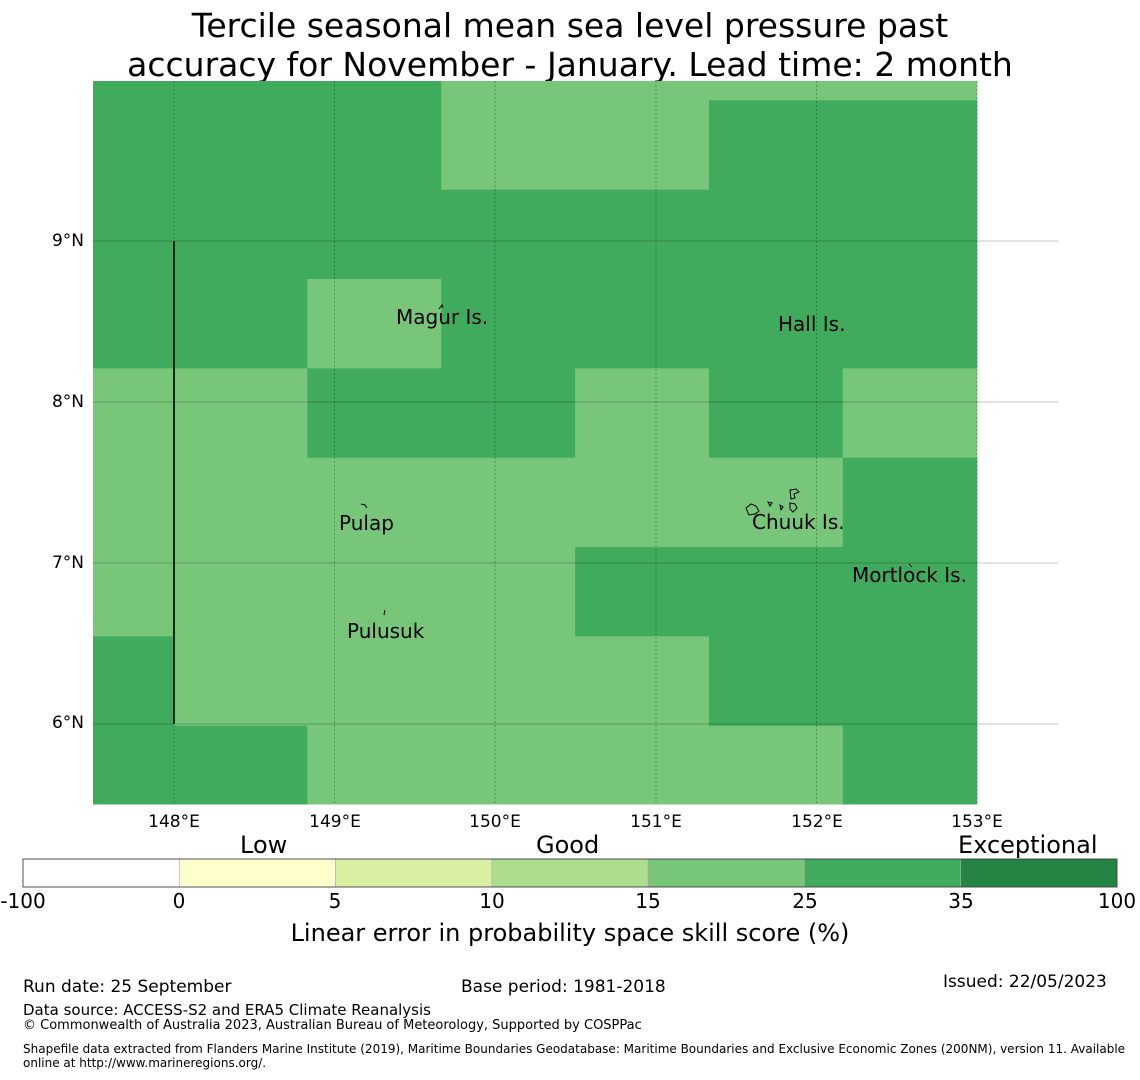 This screenshot has height=1080, width=1140. I want to click on lat-tick-9: 9°N, so click(67, 241).